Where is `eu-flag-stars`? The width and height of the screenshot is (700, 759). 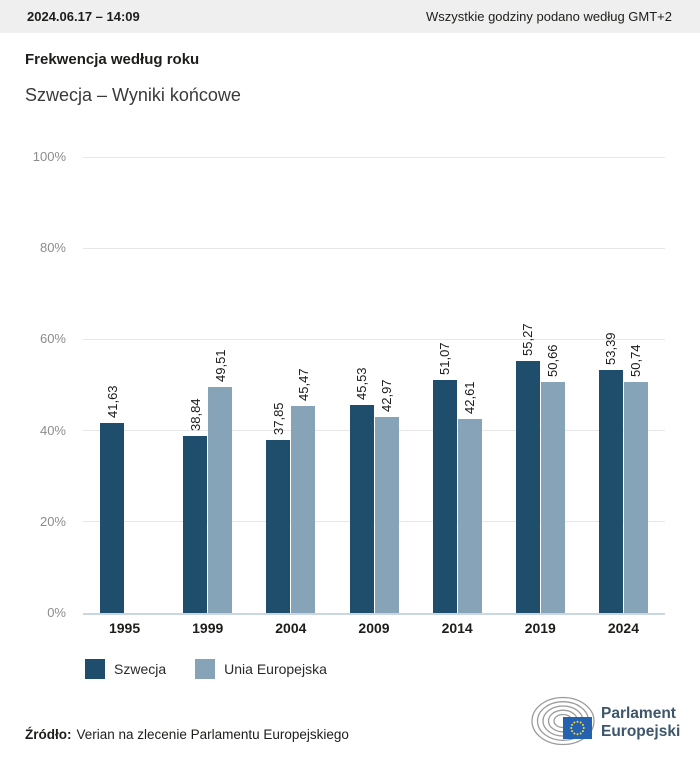 eu-flag-stars is located at coordinates (577, 728).